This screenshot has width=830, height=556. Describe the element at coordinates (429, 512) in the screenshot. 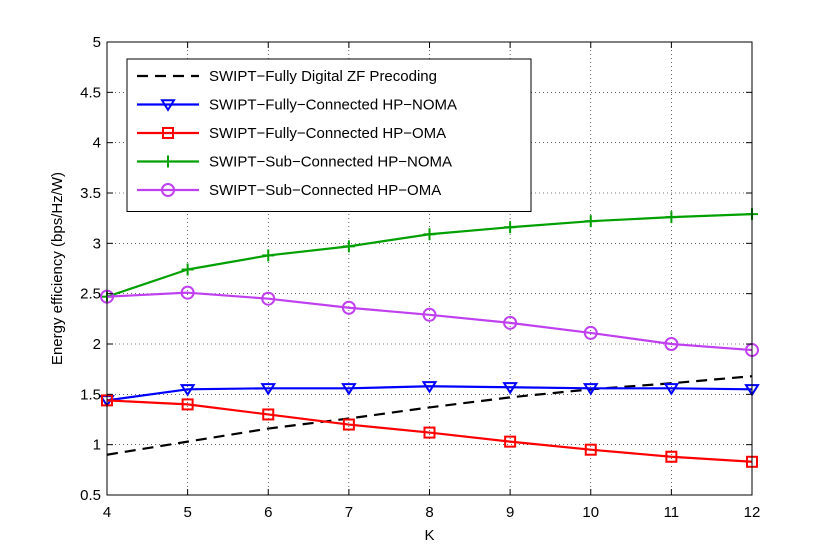

I see `x-tick-label: 8` at that location.